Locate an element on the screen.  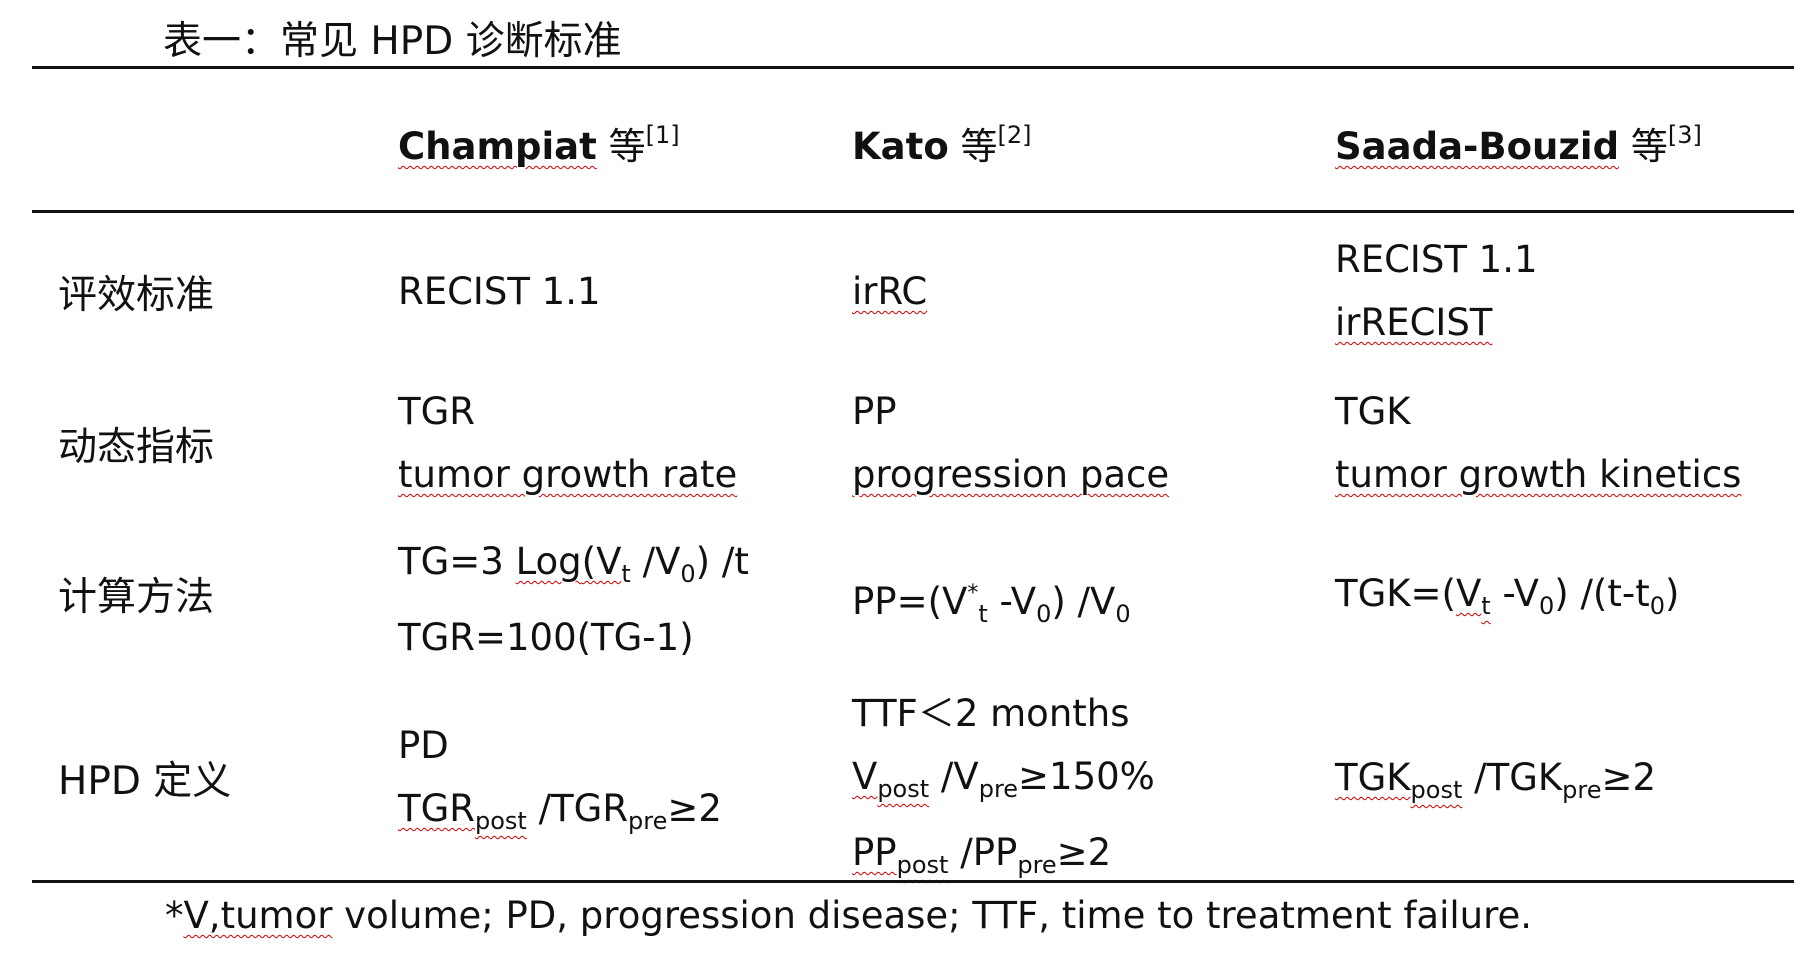
metric-champiat: TGR tumor growth rate is located at coordinates (567, 443).